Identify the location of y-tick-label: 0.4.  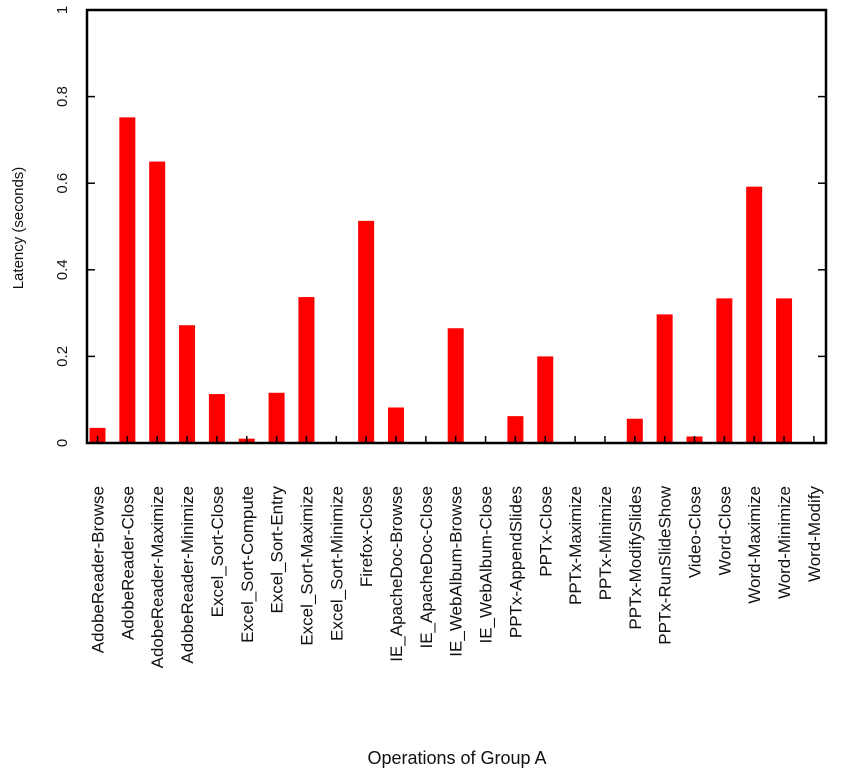
(62, 269).